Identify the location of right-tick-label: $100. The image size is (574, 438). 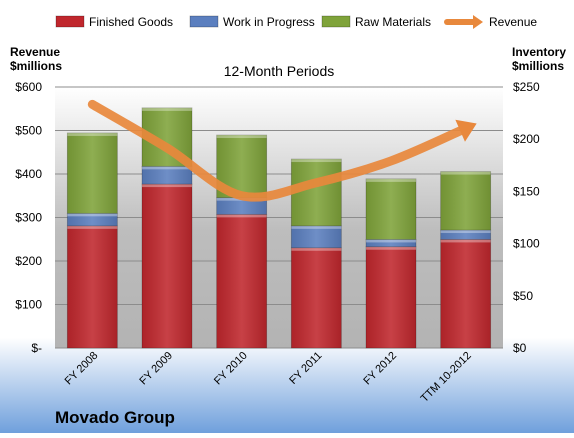
(526, 244).